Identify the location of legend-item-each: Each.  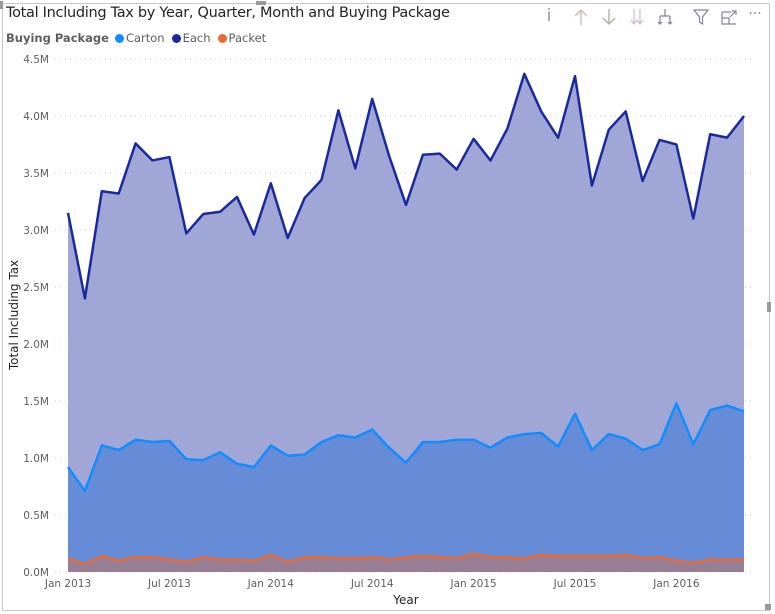
(191, 38).